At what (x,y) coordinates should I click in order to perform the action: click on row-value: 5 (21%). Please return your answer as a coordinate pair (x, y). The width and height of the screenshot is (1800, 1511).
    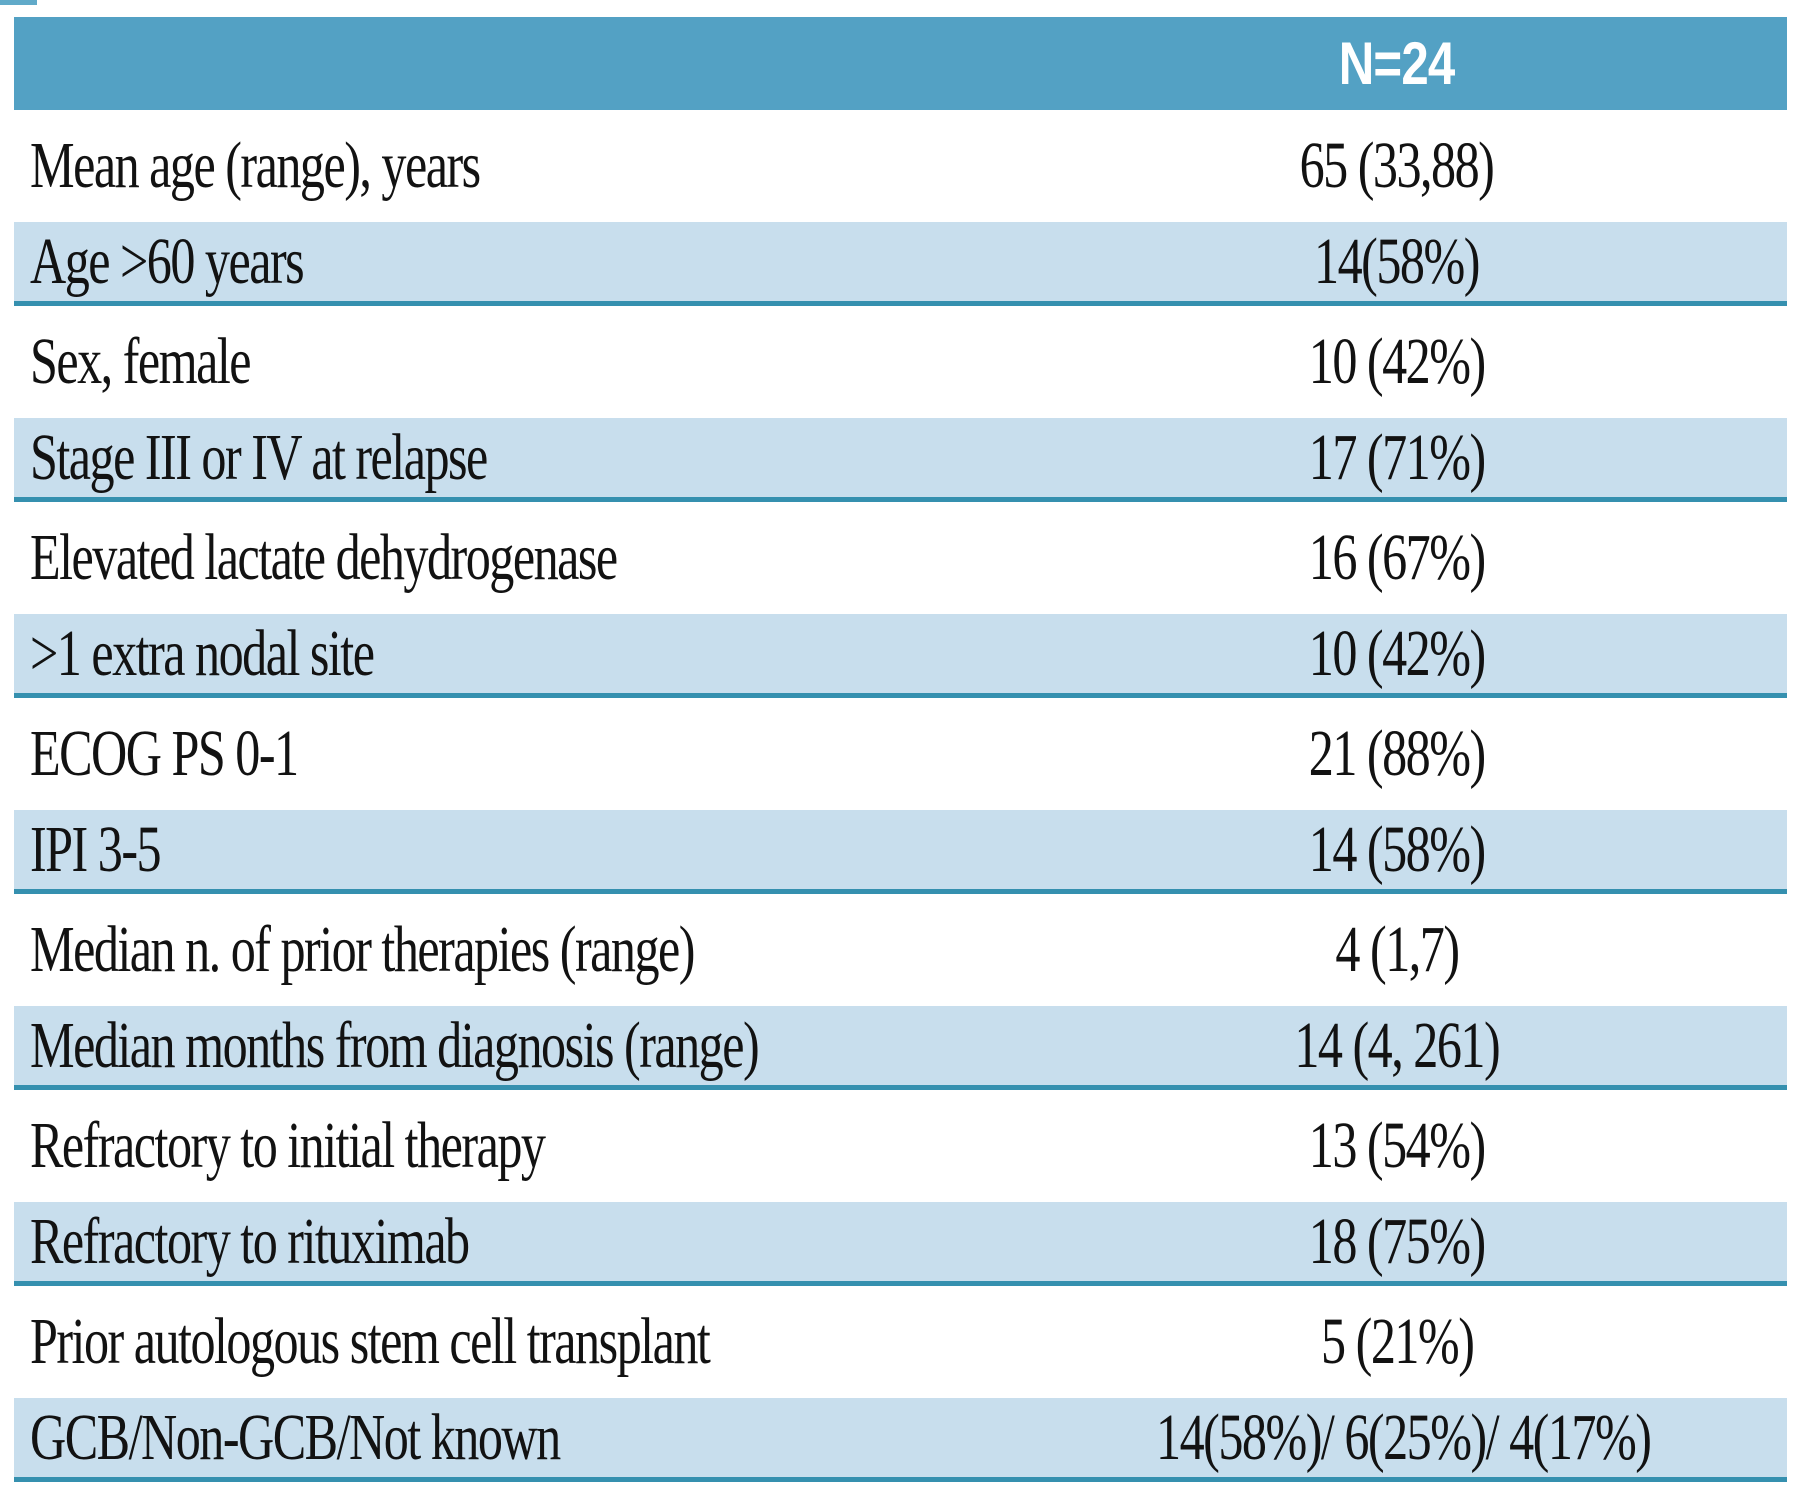
    Looking at the image, I should click on (1397, 1341).